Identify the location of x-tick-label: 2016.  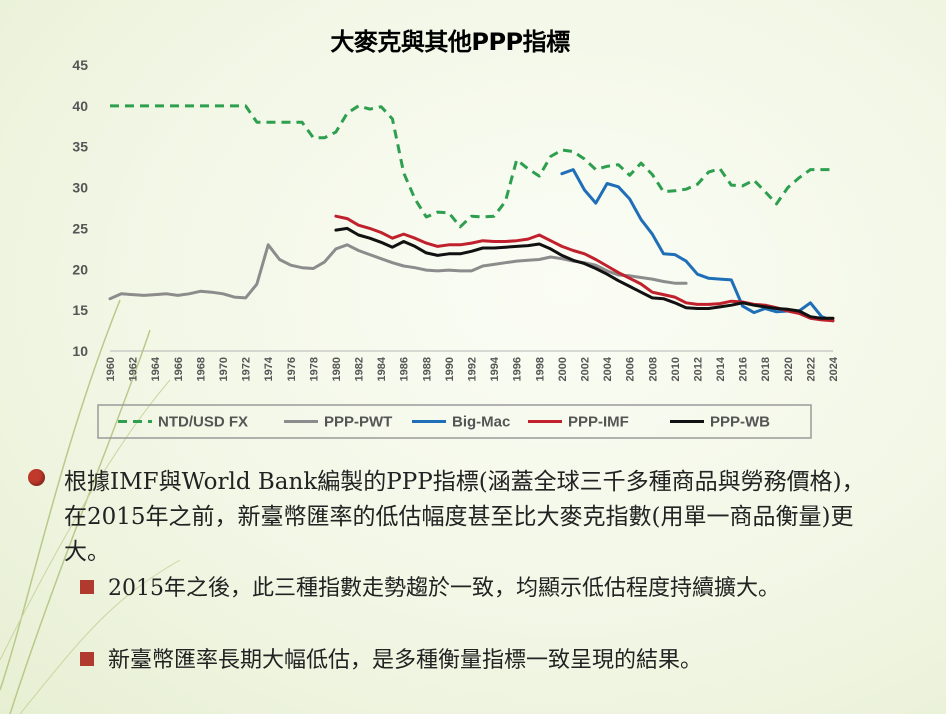
(744, 369).